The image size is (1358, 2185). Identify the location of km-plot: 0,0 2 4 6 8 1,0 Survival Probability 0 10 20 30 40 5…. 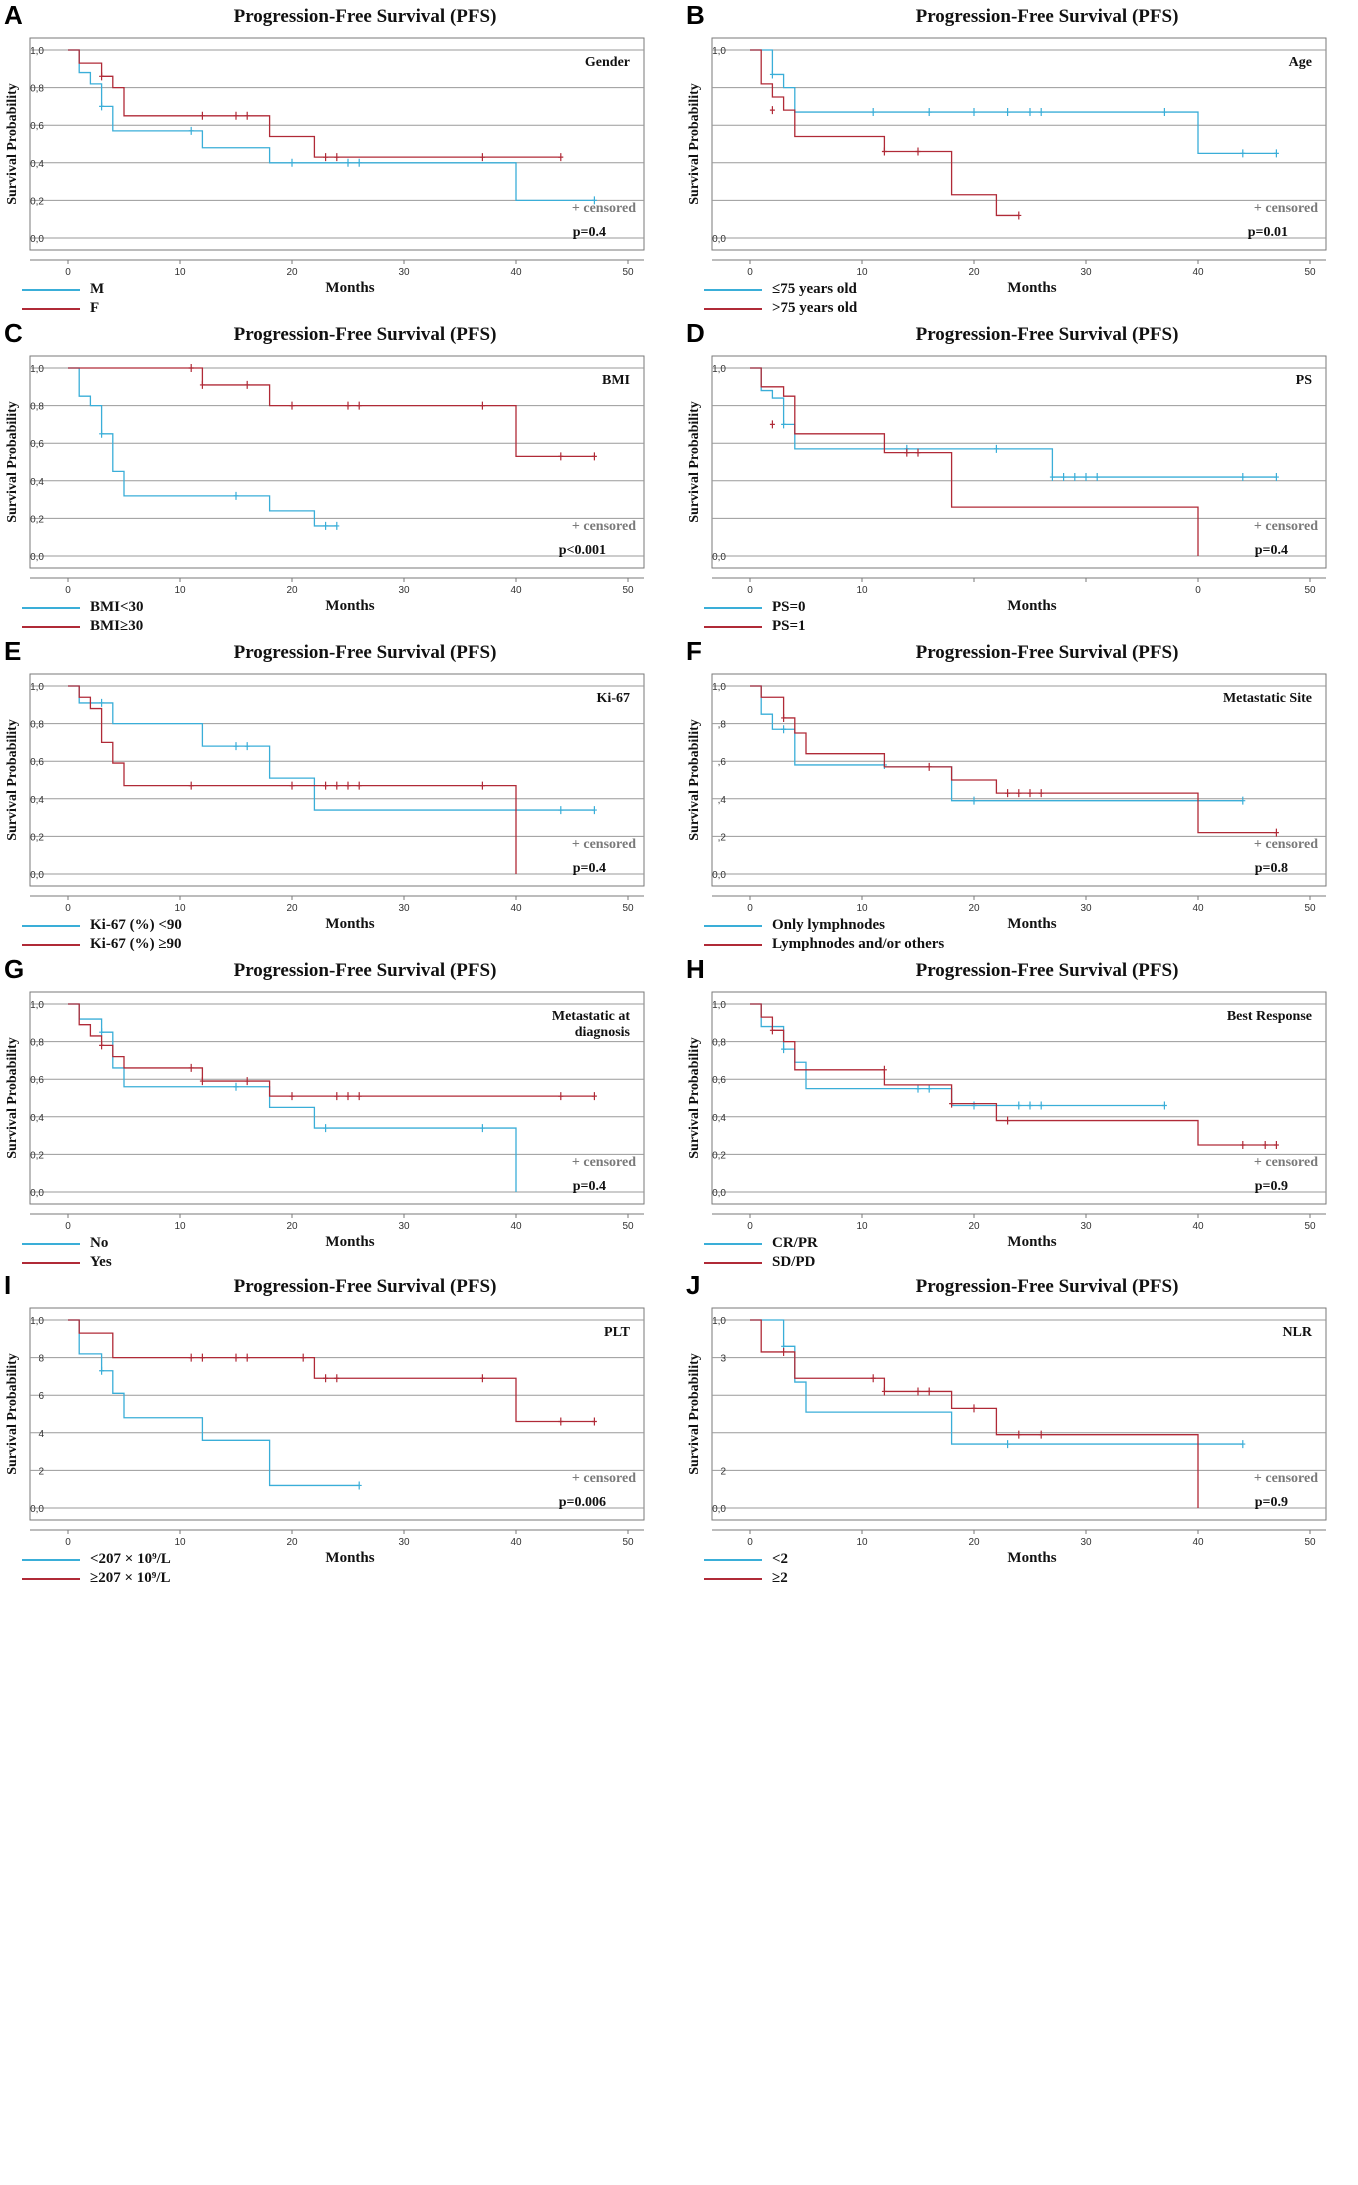
(325, 1436).